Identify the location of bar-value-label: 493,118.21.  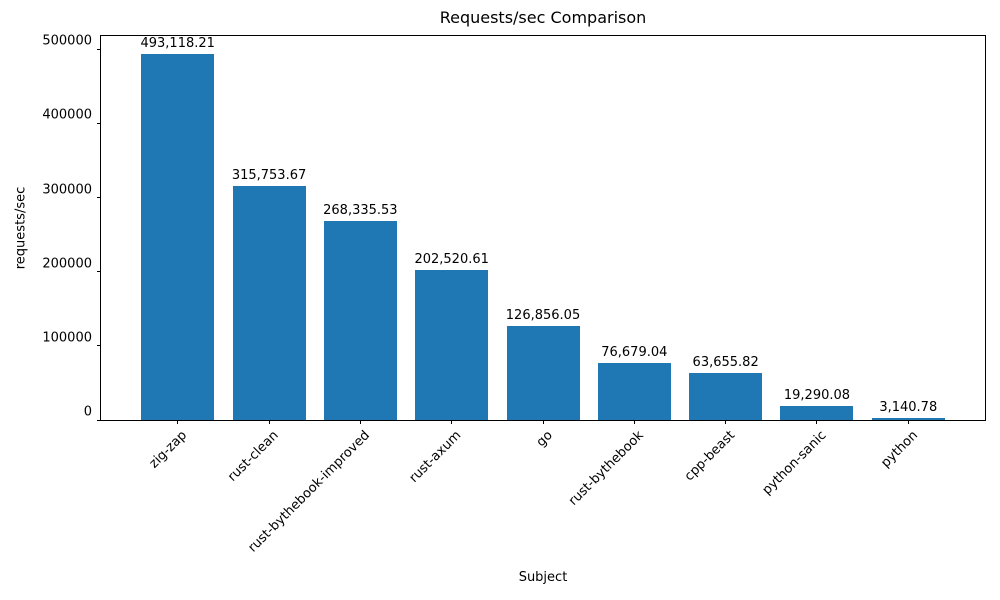
(177, 43).